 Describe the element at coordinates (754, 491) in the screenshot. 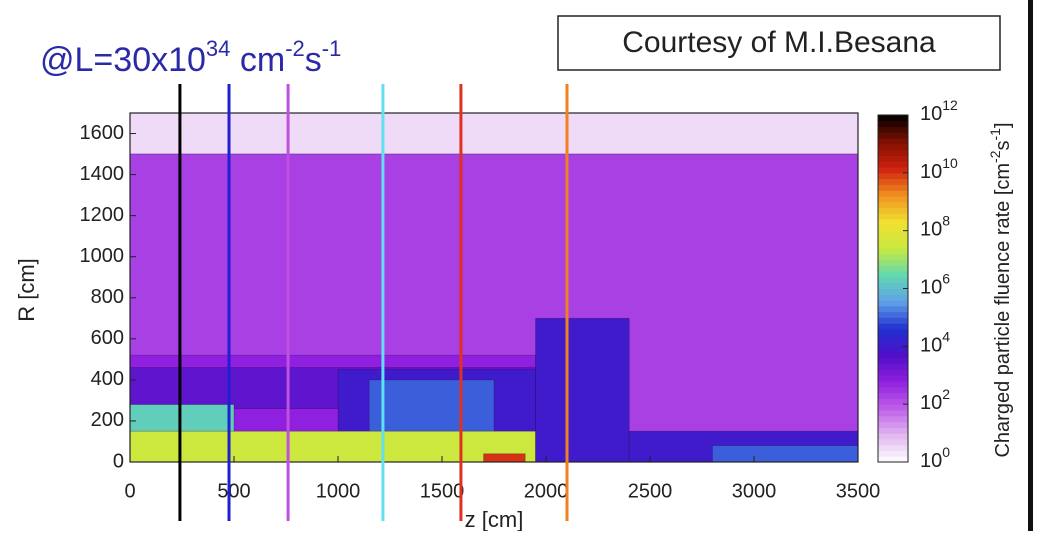

I see `x-tick-label: 3000` at that location.